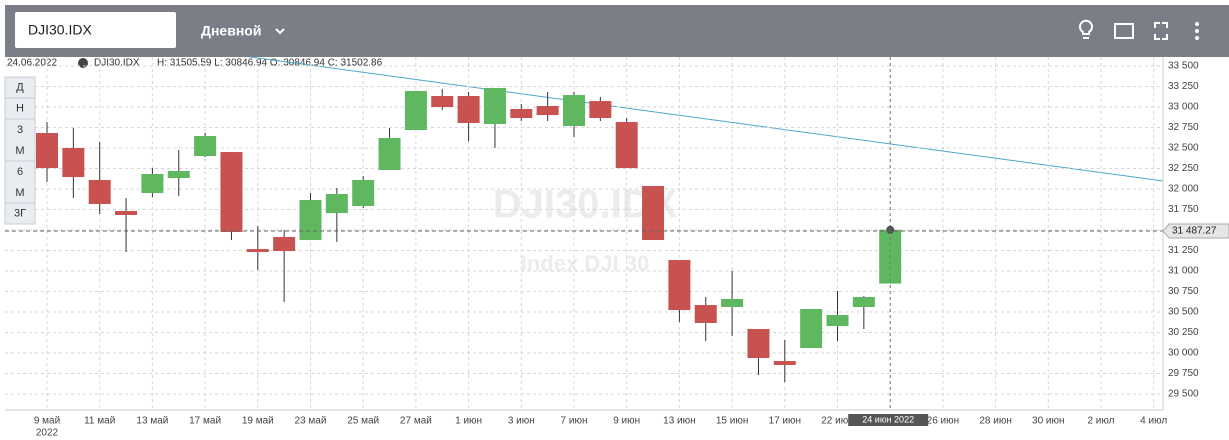  Describe the element at coordinates (20, 108) in the screenshot. I see `range-button-label: Н` at that location.